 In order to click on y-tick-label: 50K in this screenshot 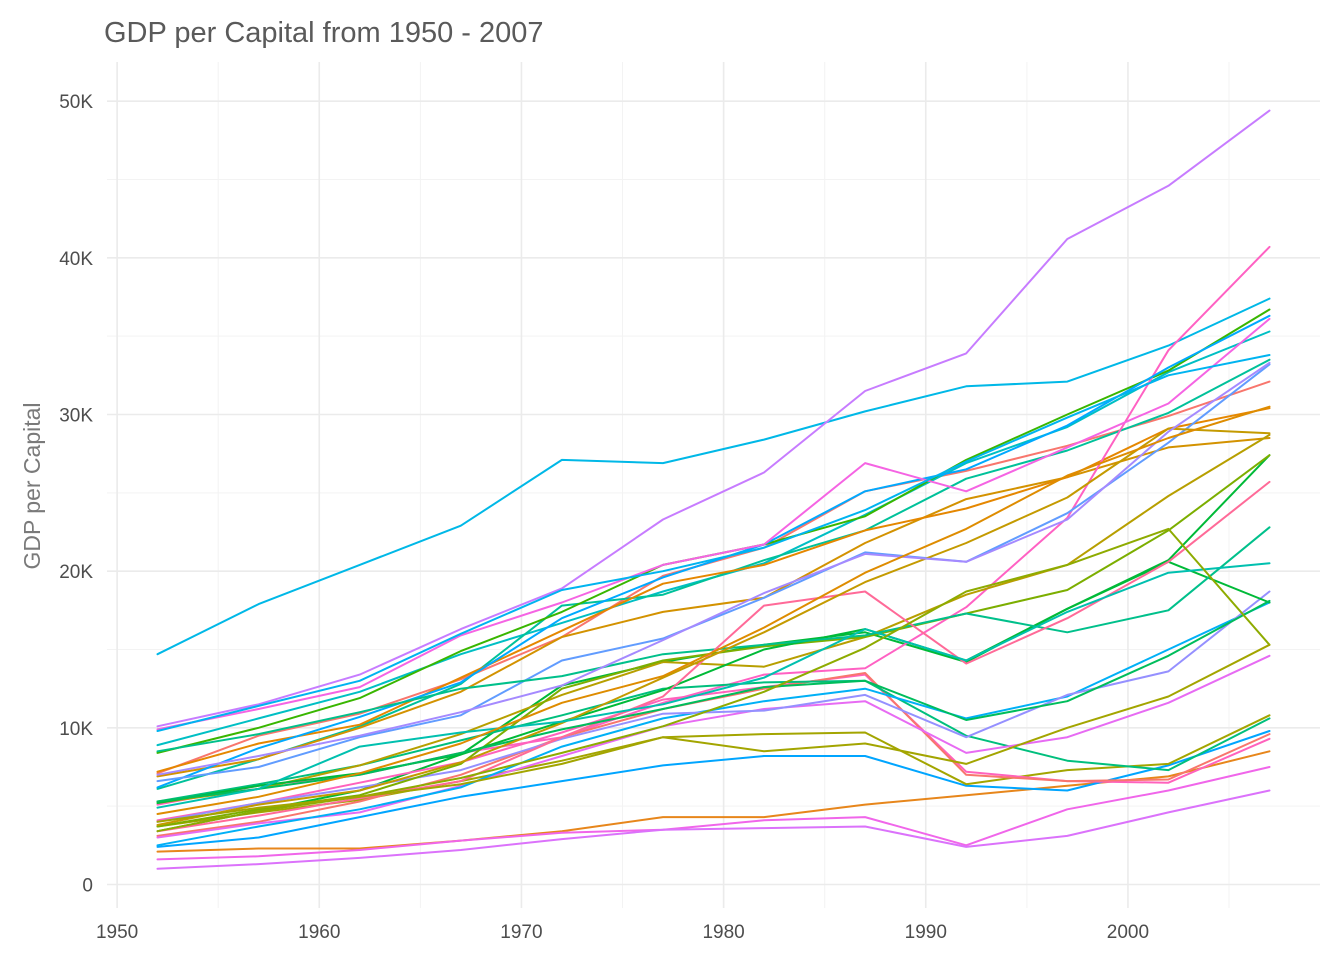, I will do `click(76, 102)`.